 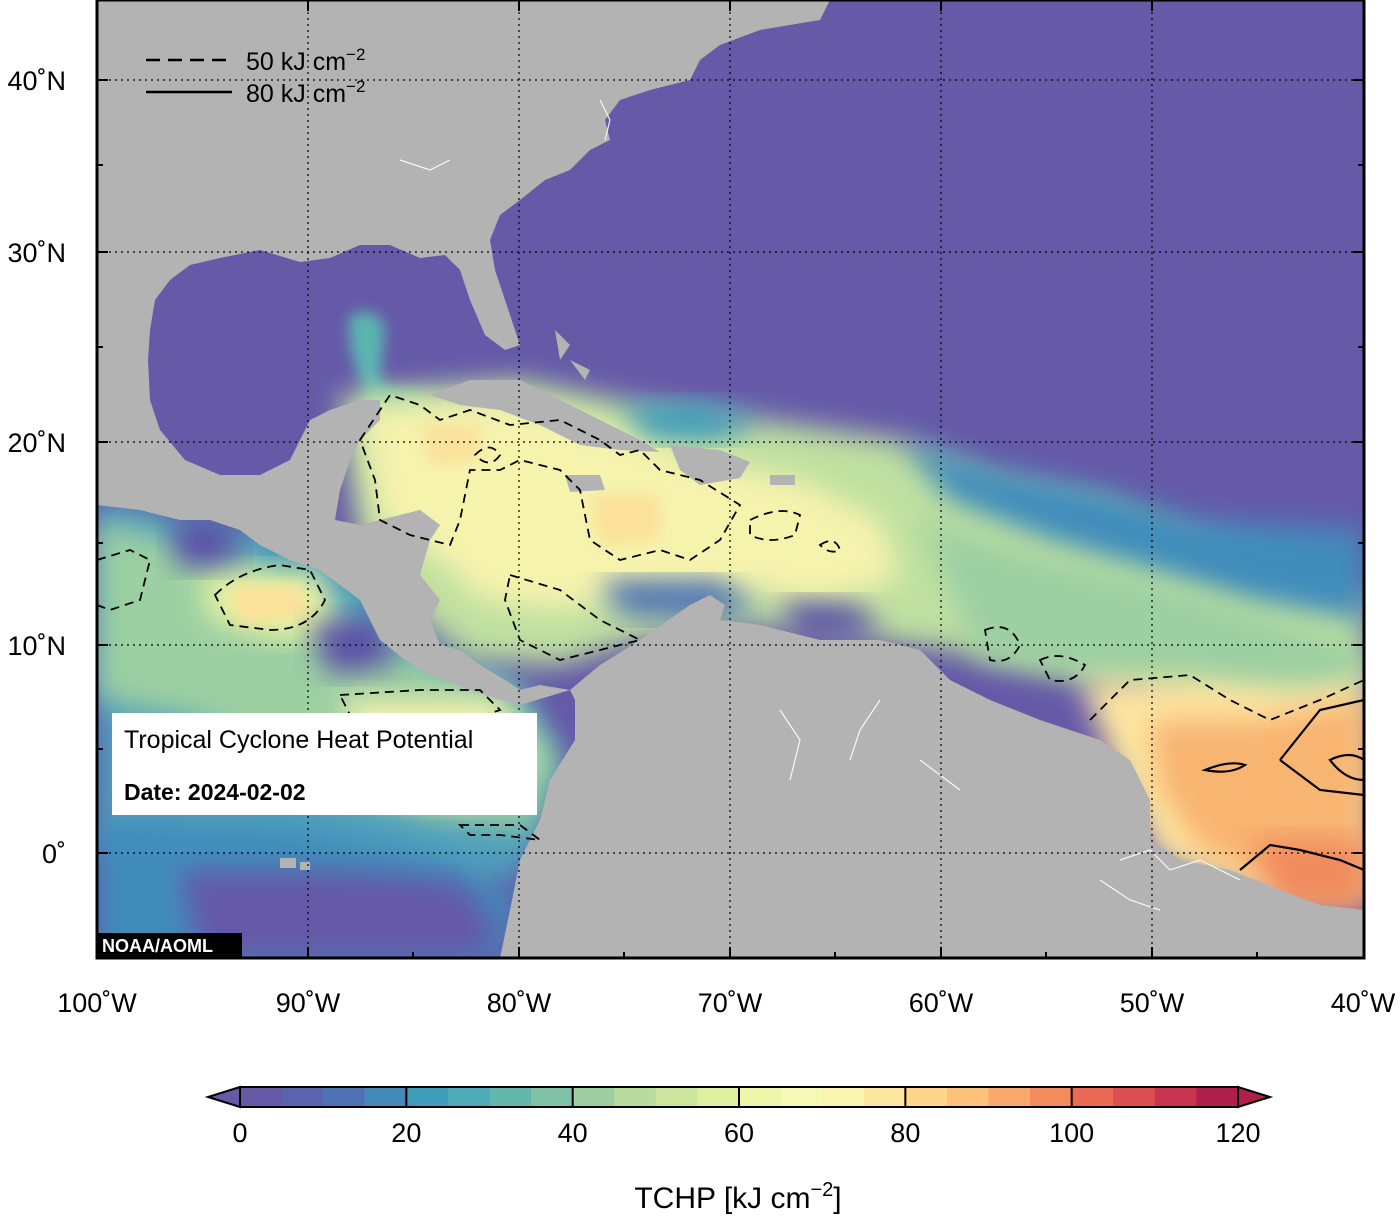 What do you see at coordinates (941, 1003) in the screenshot?
I see `lon-label: 60˚W` at bounding box center [941, 1003].